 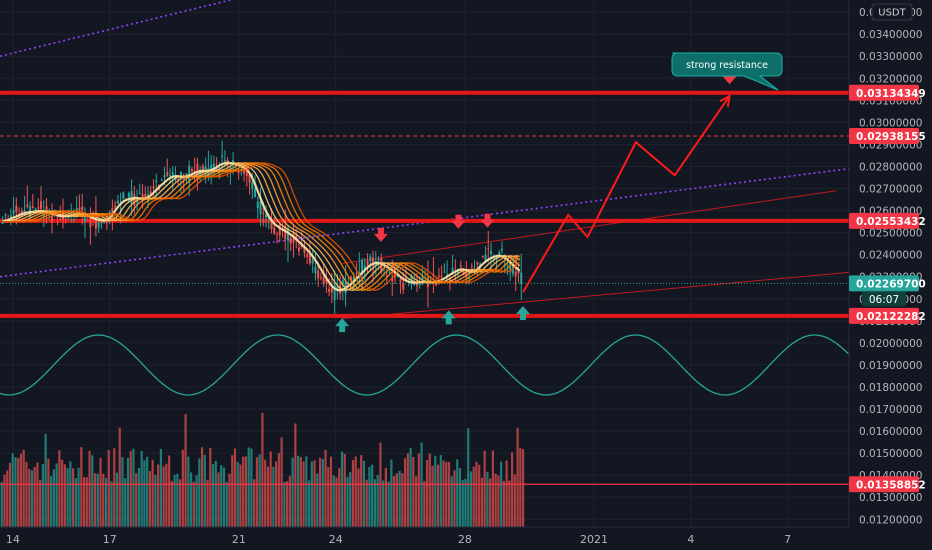 I want to click on projection, so click(x=626, y=193).